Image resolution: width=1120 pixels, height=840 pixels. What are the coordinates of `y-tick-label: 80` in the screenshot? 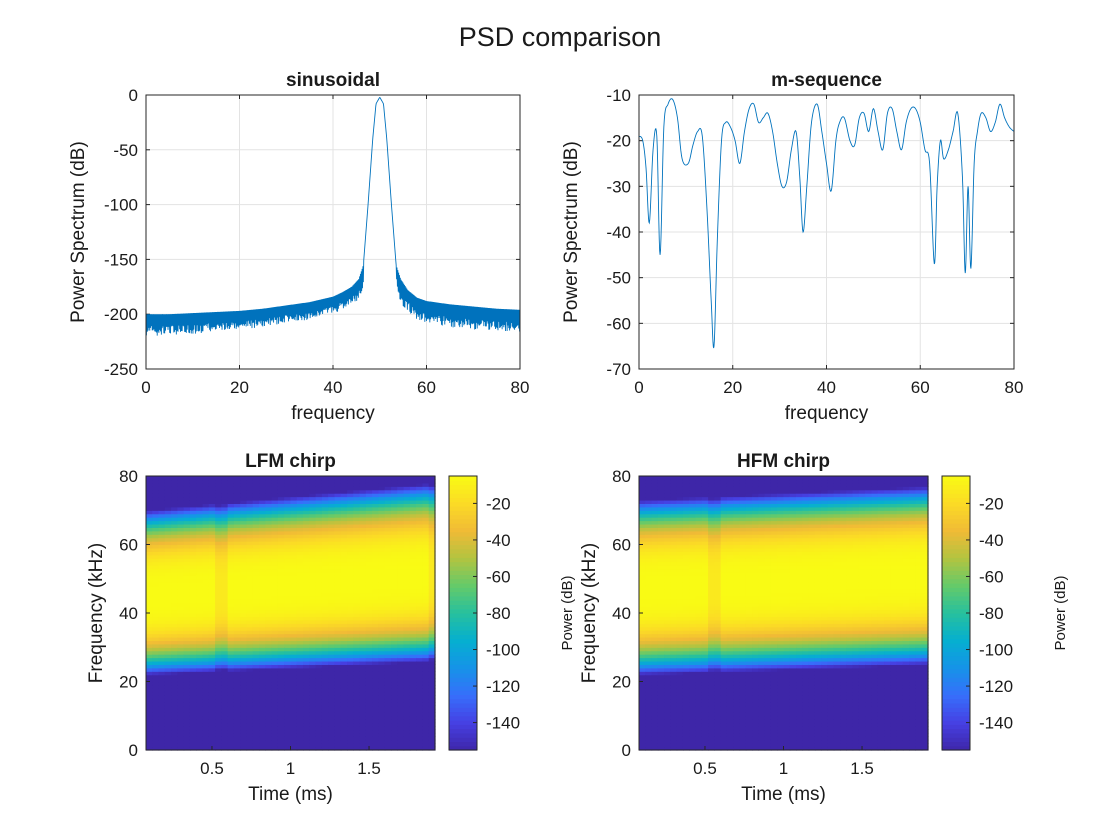 It's located at (621, 476).